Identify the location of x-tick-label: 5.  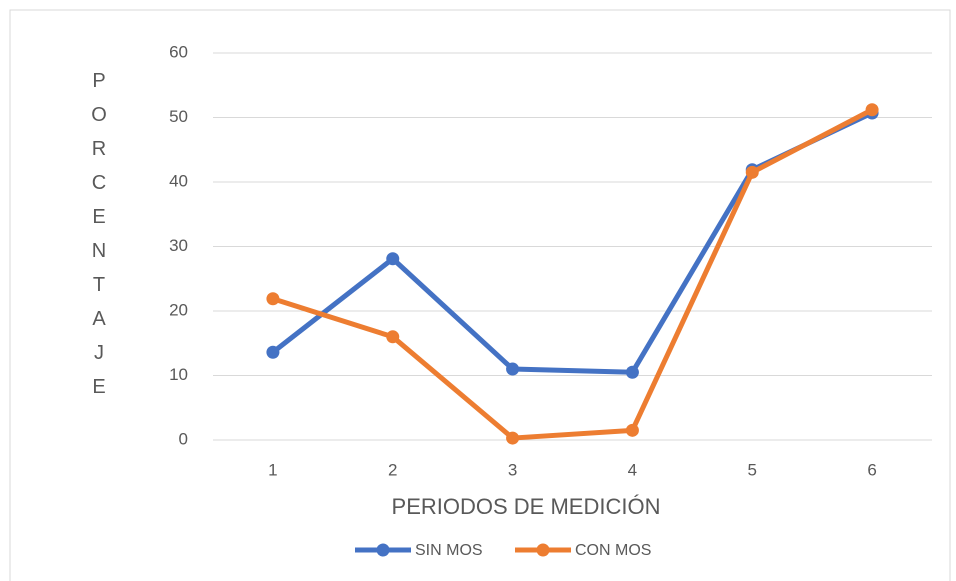
(752, 469).